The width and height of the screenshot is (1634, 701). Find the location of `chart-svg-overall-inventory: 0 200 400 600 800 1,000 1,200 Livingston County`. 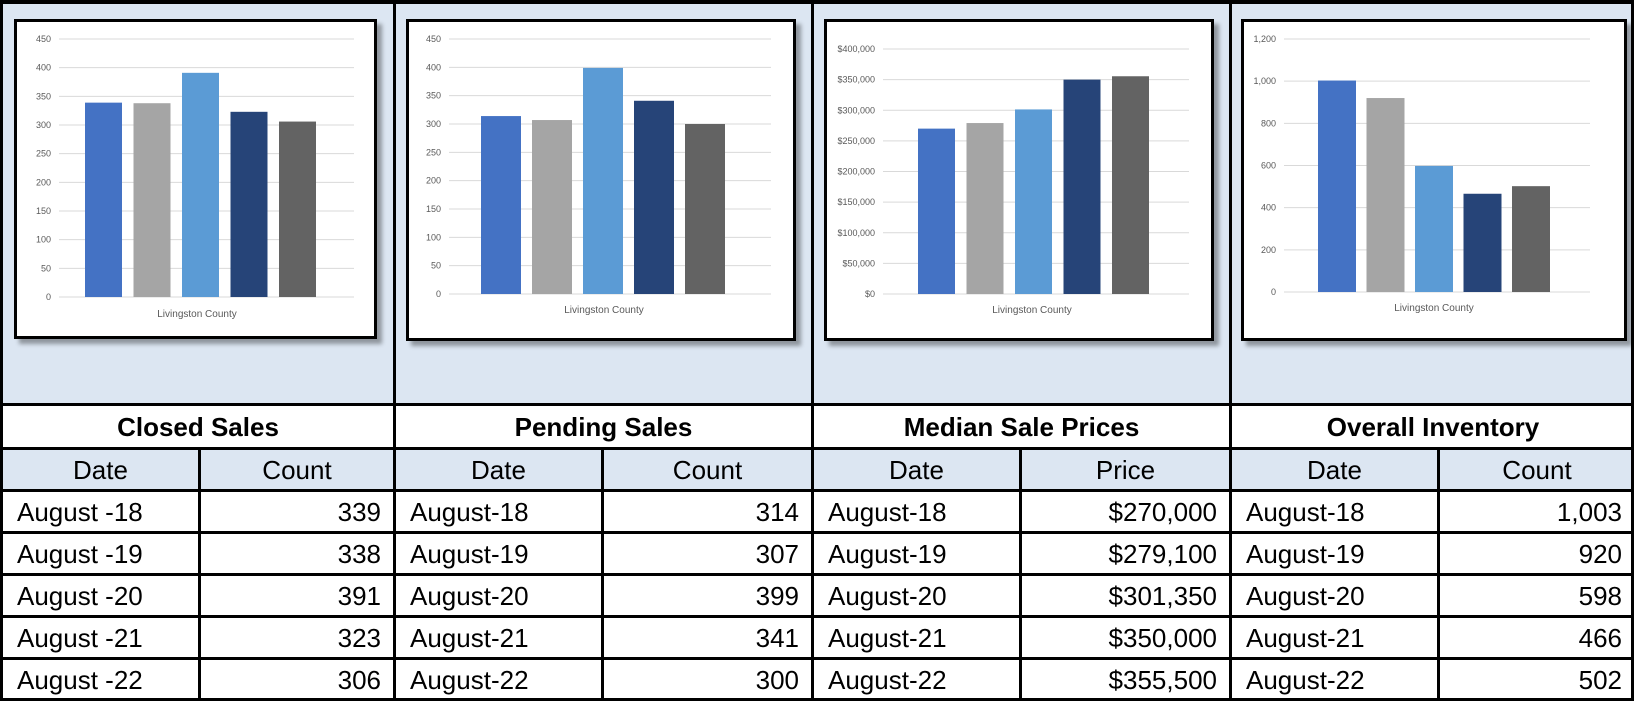

chart-svg-overall-inventory: 0 200 400 600 800 1,000 1,200 Livingston County is located at coordinates (1421, 174).